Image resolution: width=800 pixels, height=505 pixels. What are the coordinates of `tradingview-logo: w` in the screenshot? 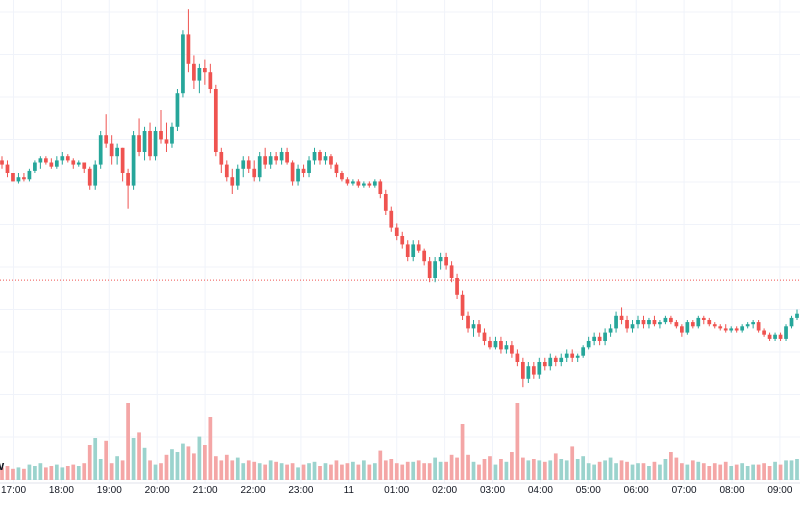 It's located at (2, 465).